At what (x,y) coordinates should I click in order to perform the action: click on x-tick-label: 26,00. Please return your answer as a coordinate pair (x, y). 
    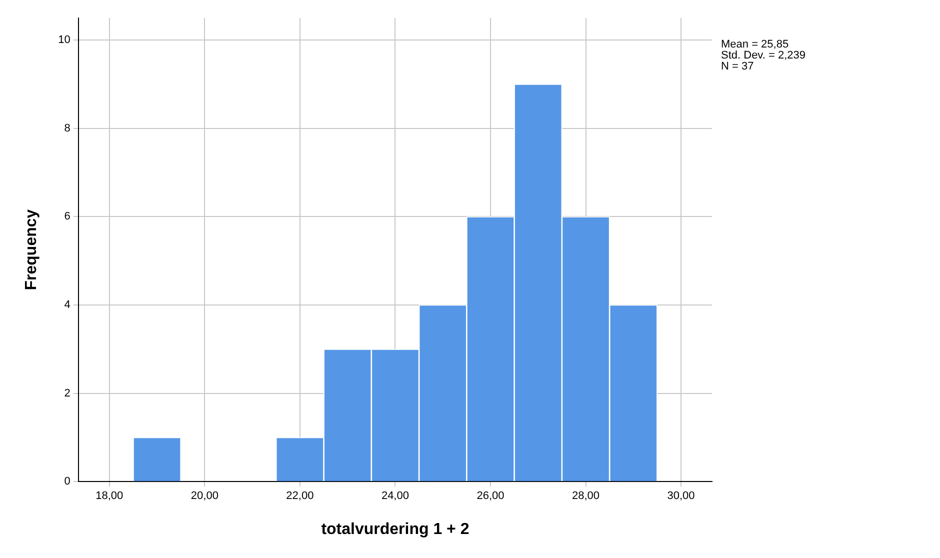
    Looking at the image, I should click on (490, 496).